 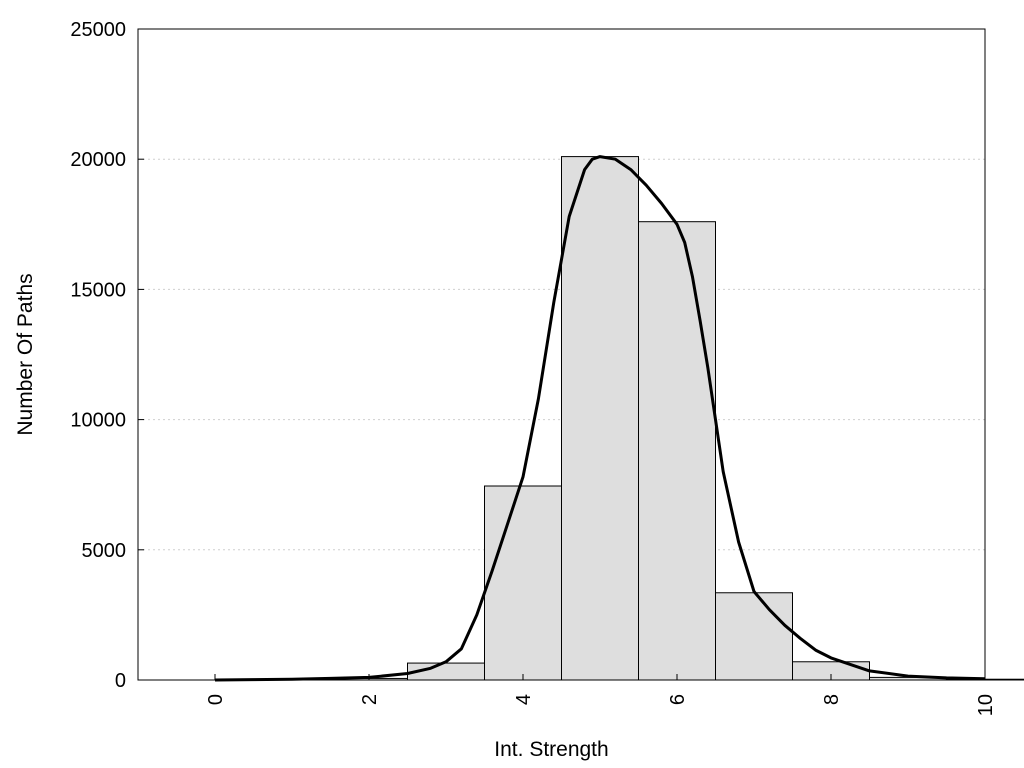 What do you see at coordinates (551, 749) in the screenshot?
I see `x-axis-title: Int. Strength` at bounding box center [551, 749].